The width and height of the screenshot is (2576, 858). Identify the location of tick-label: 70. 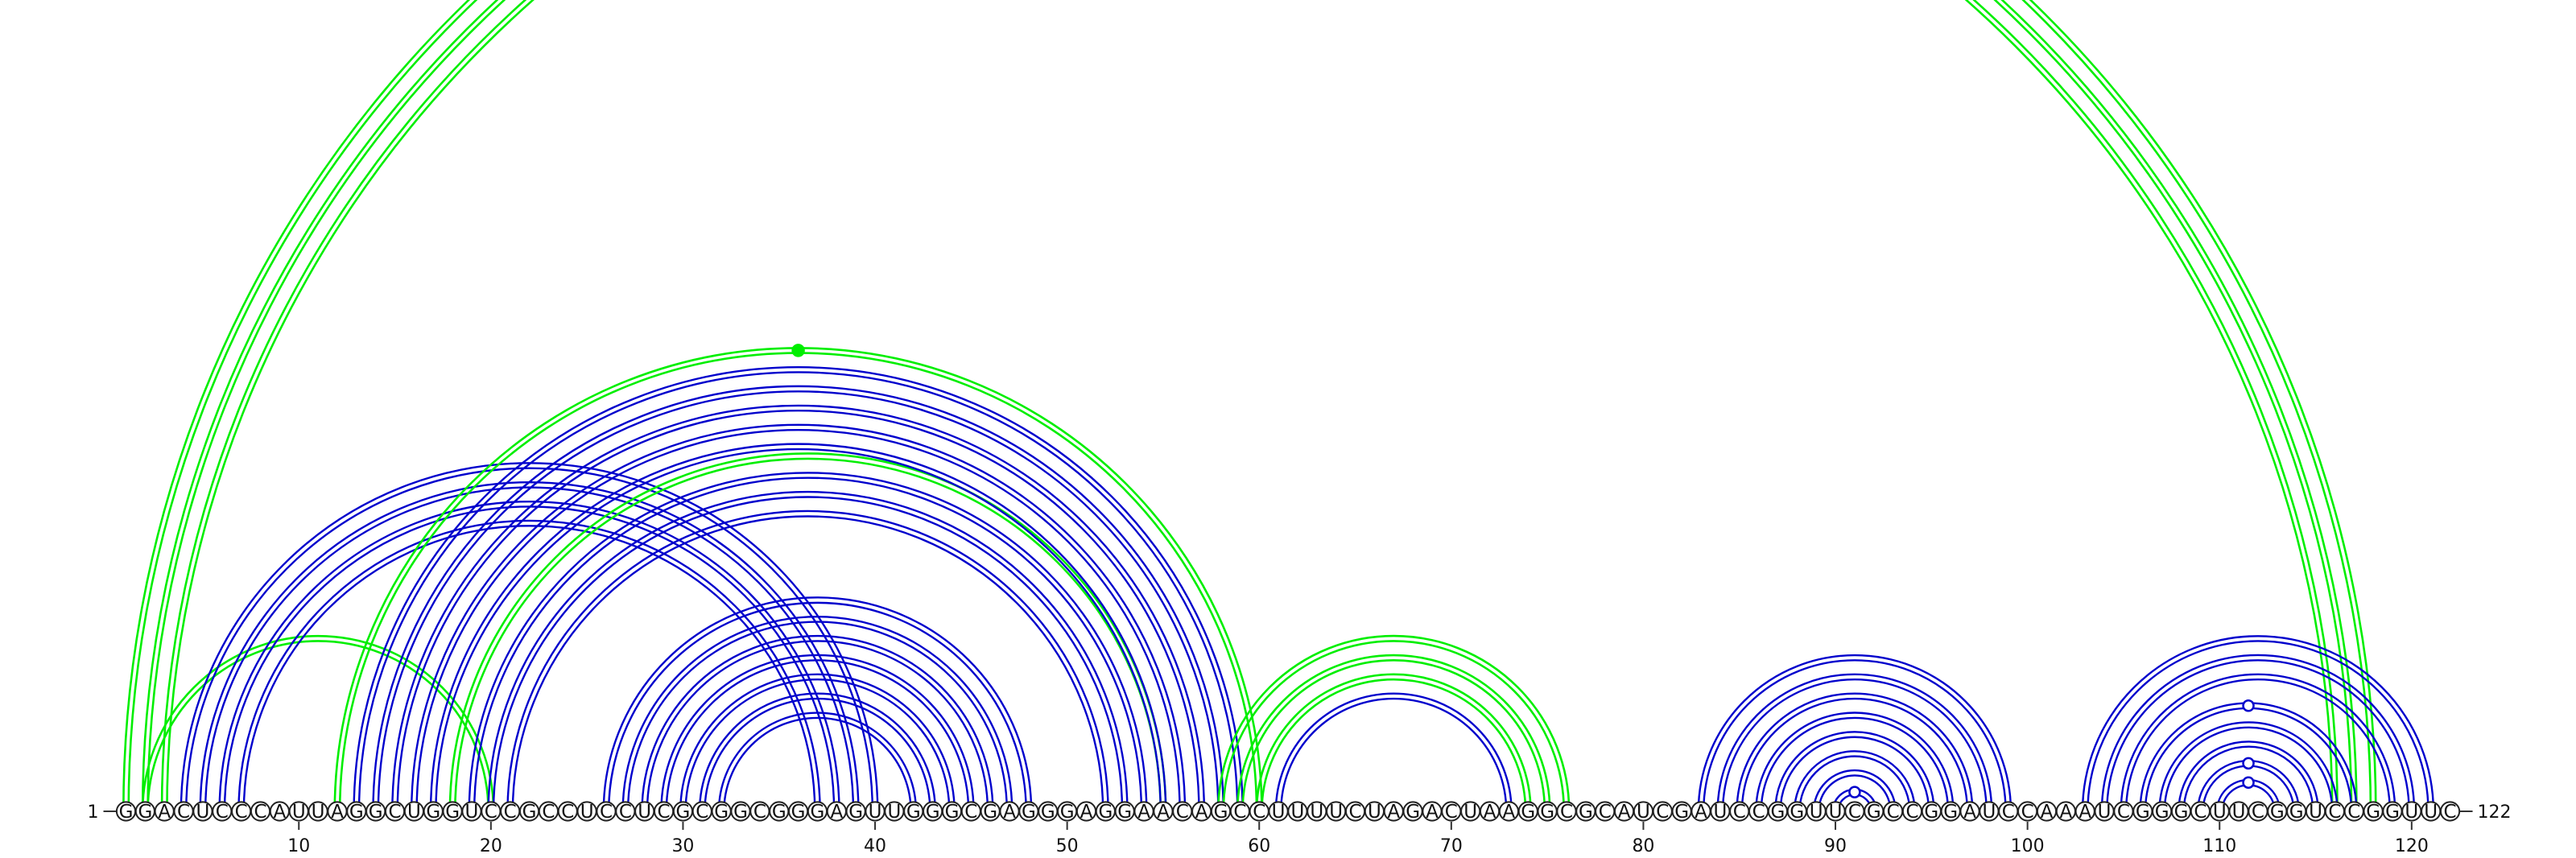
(1451, 846).